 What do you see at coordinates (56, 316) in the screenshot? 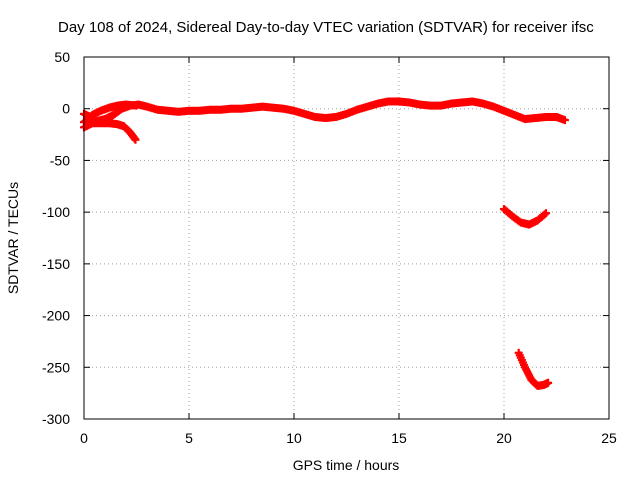
I see `y-tick-label: -200` at bounding box center [56, 316].